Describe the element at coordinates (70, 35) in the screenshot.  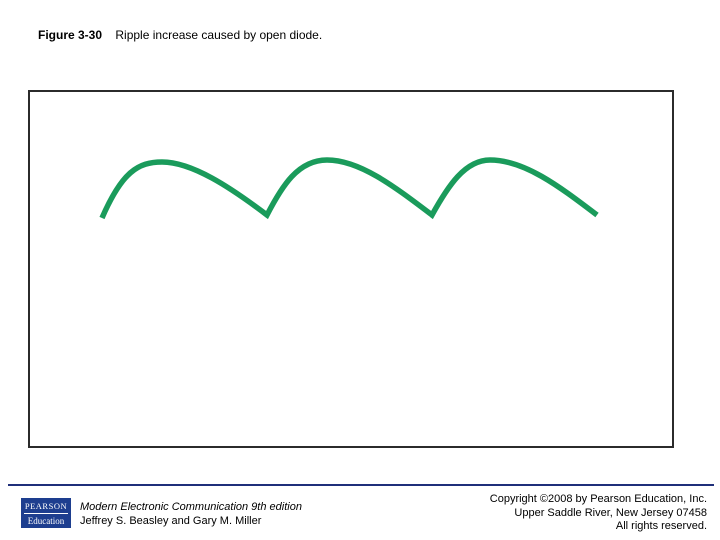
I see `figure-label: Figure 3-30` at that location.